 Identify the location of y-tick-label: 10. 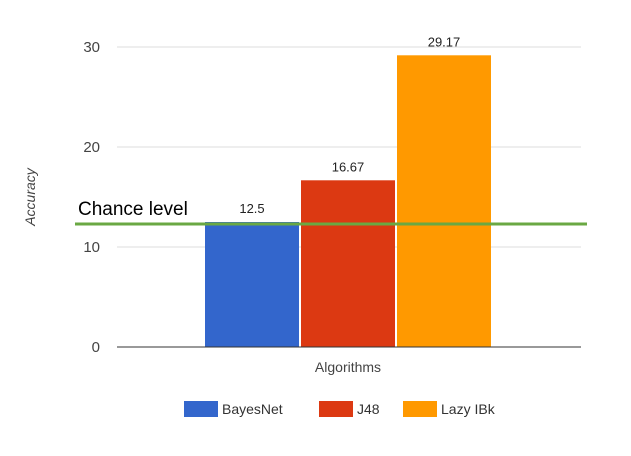
(91, 247).